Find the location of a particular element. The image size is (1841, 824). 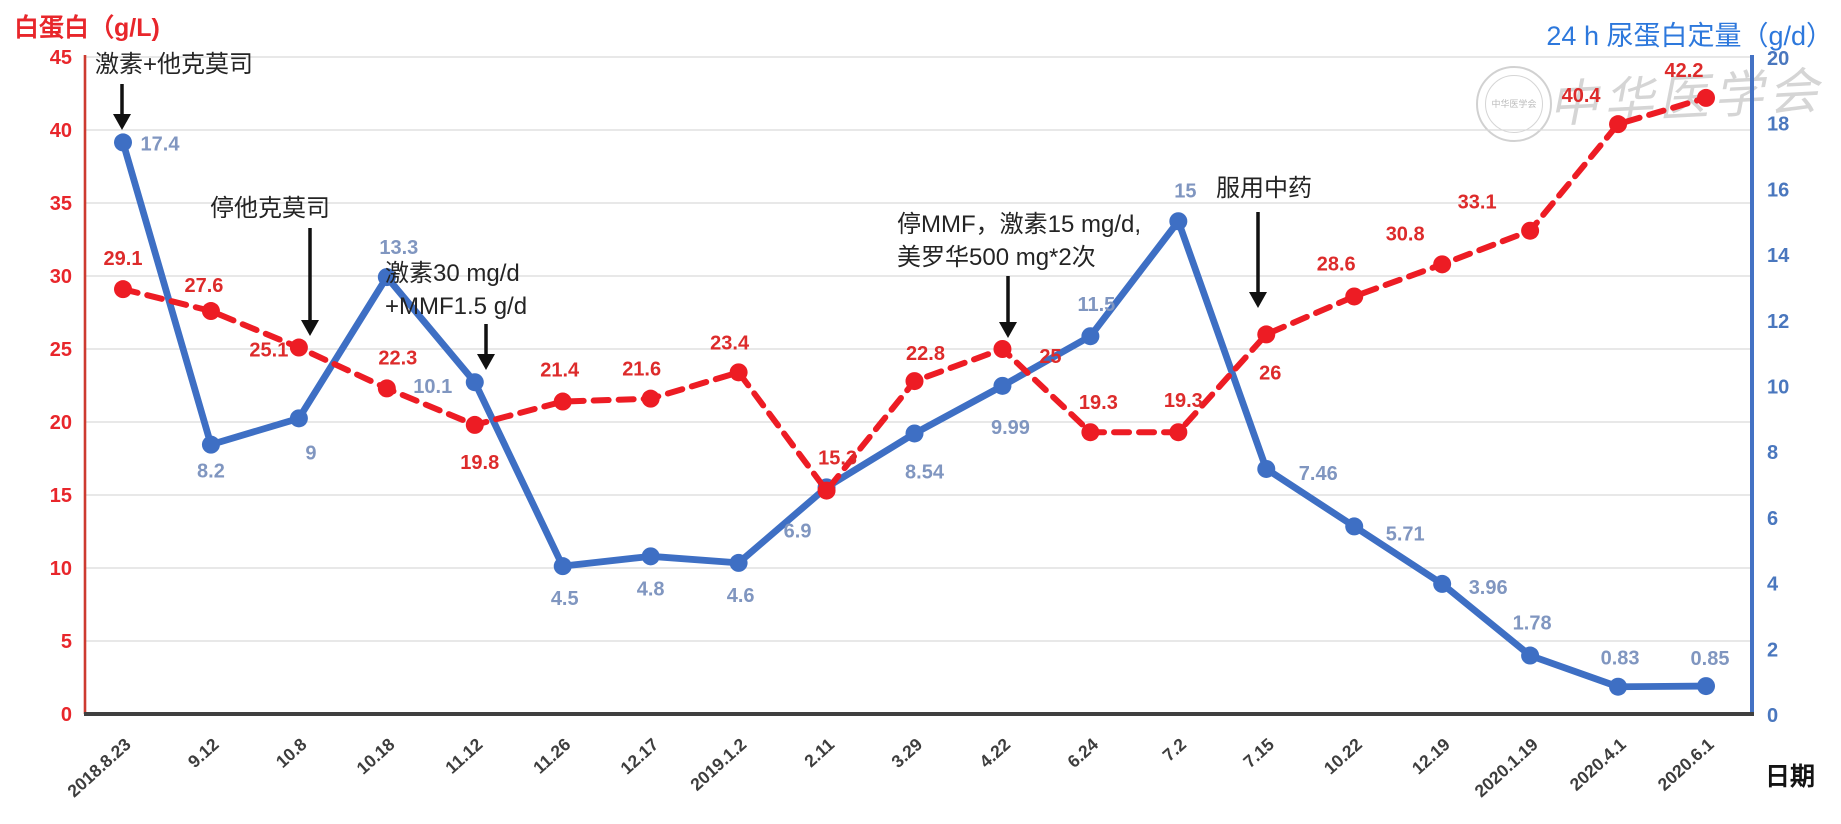

data-point-label: 0.85 is located at coordinates (1710, 659).